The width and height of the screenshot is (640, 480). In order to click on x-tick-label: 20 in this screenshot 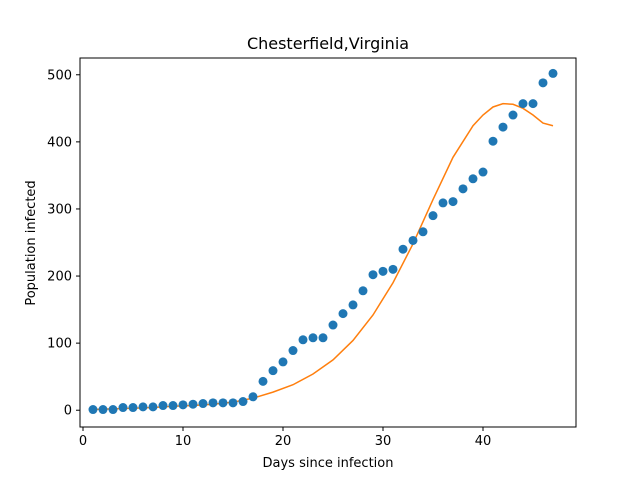, I will do `click(283, 441)`.